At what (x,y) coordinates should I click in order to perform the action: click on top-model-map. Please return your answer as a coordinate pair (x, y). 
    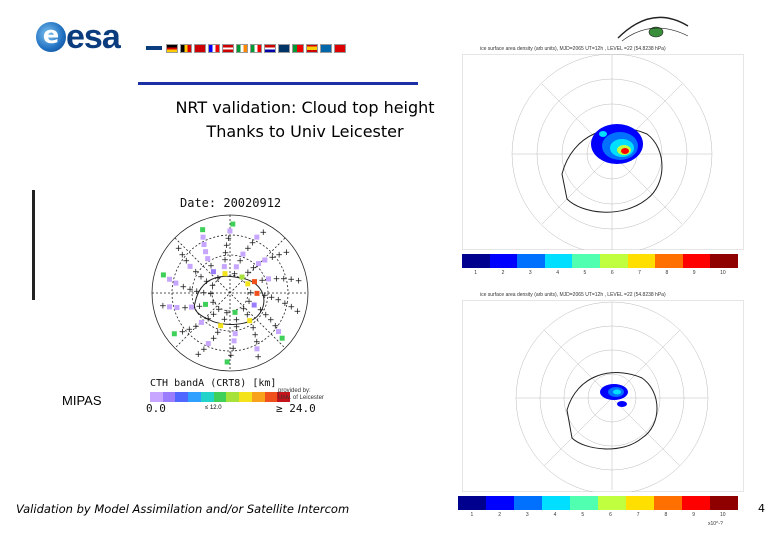
    Looking at the image, I should click on (603, 152).